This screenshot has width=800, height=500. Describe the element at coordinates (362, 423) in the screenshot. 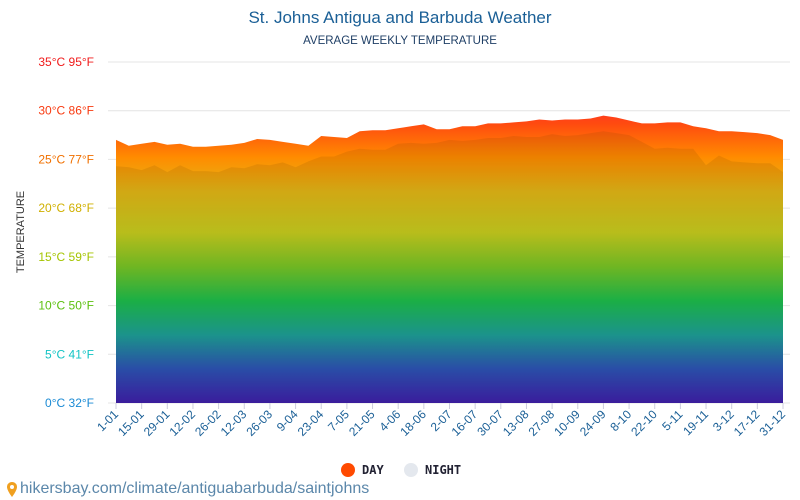

I see `x-tick-label: 21-05` at that location.